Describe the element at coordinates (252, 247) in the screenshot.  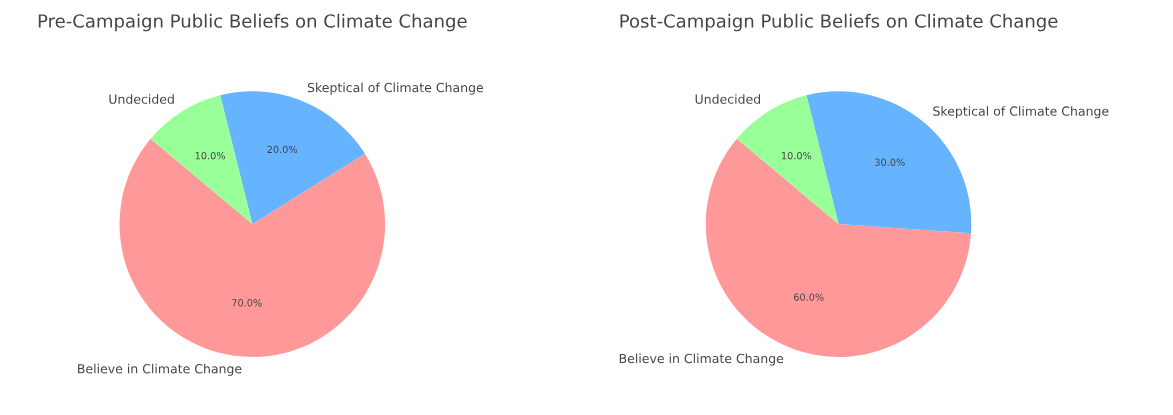
I see `pie-slice` at that location.